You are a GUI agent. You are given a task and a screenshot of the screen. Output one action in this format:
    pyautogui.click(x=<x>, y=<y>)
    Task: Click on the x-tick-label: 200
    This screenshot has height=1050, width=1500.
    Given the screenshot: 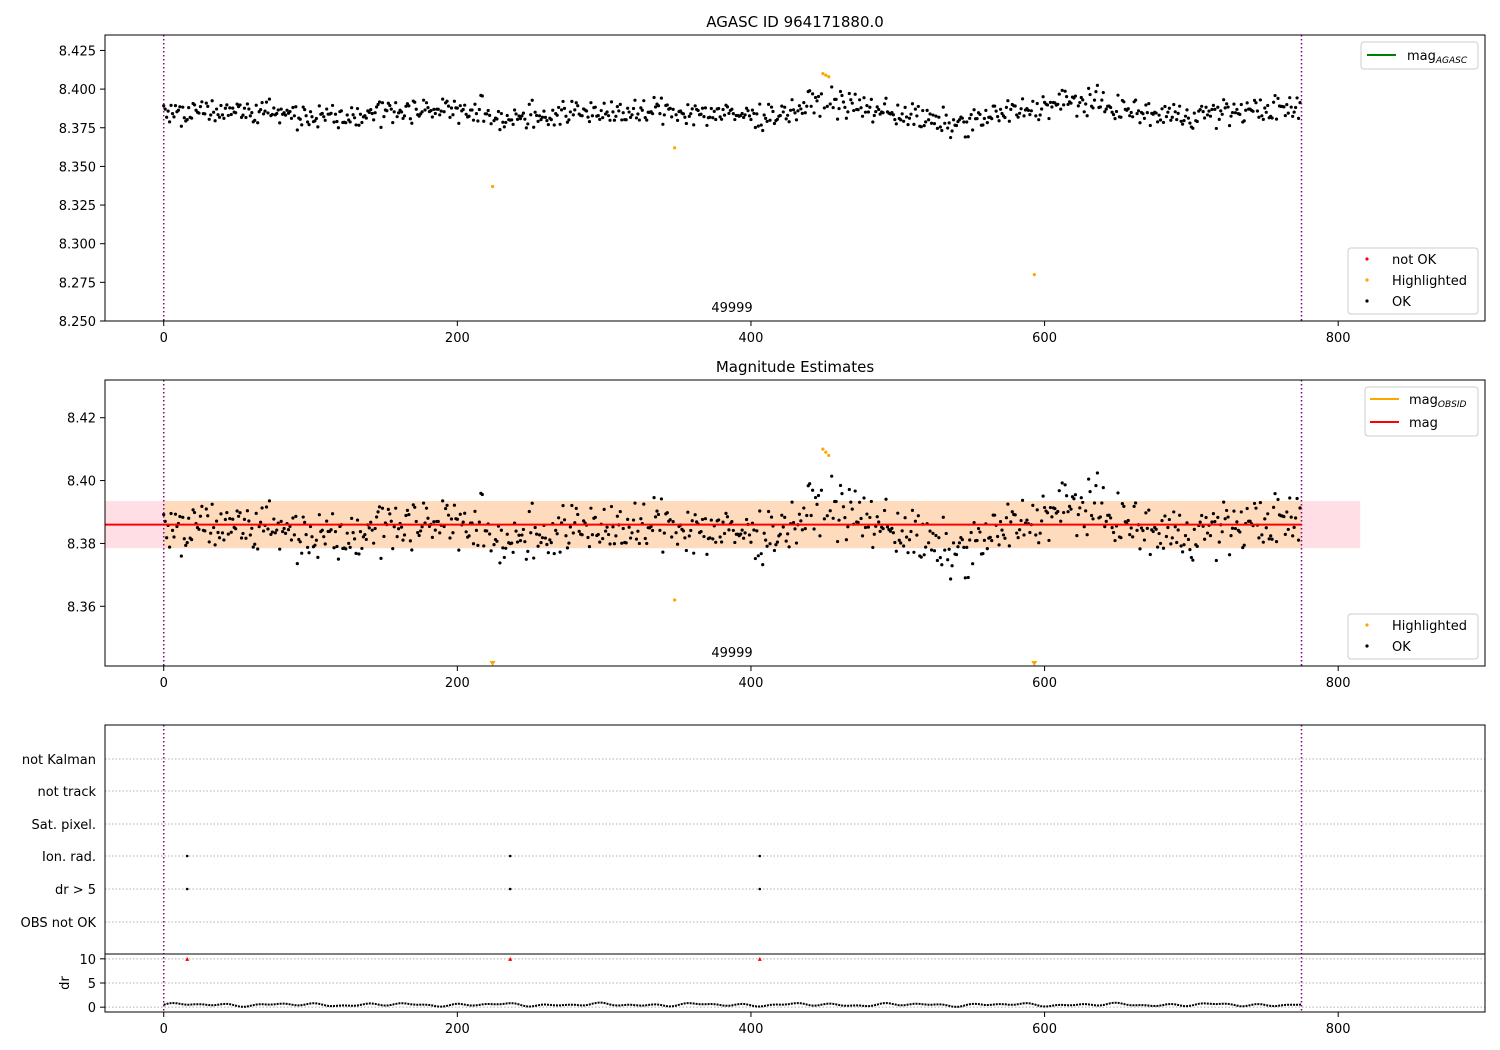 What is the action you would take?
    pyautogui.click(x=457, y=683)
    